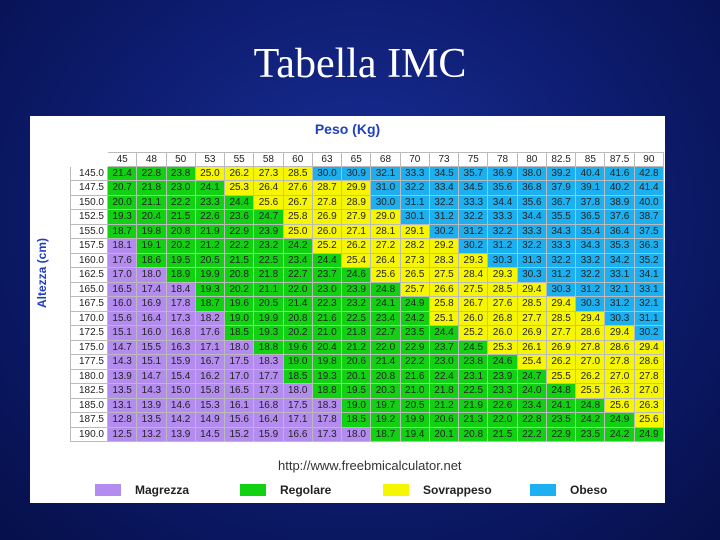  What do you see at coordinates (210, 173) in the screenshot?
I see `bmi-cell: 25.0` at bounding box center [210, 173].